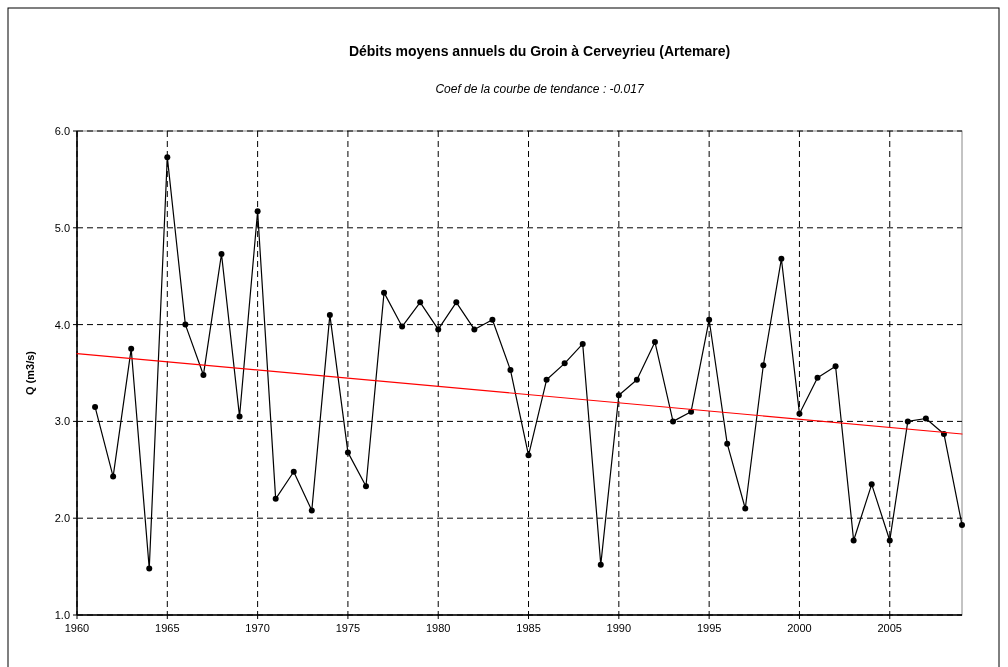 The height and width of the screenshot is (667, 1008). I want to click on x-tick-label: 2000, so click(799, 628).